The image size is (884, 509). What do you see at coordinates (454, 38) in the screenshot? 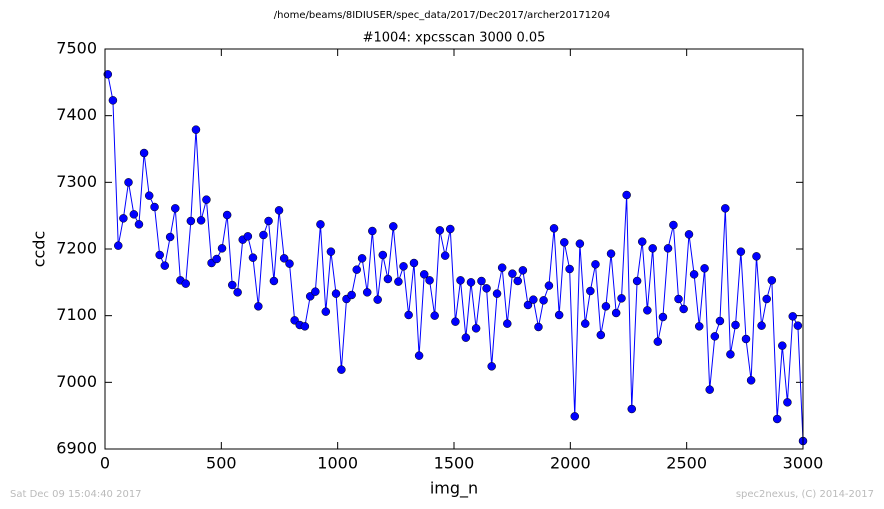
I see `chart-title: #1004: xpcsscan 3000 0.05` at bounding box center [454, 38].